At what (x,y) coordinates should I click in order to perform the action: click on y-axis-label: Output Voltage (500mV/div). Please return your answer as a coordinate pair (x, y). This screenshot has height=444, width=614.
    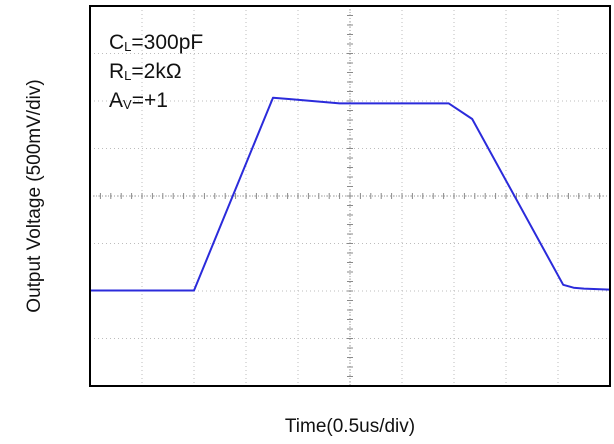
    Looking at the image, I should click on (34, 195).